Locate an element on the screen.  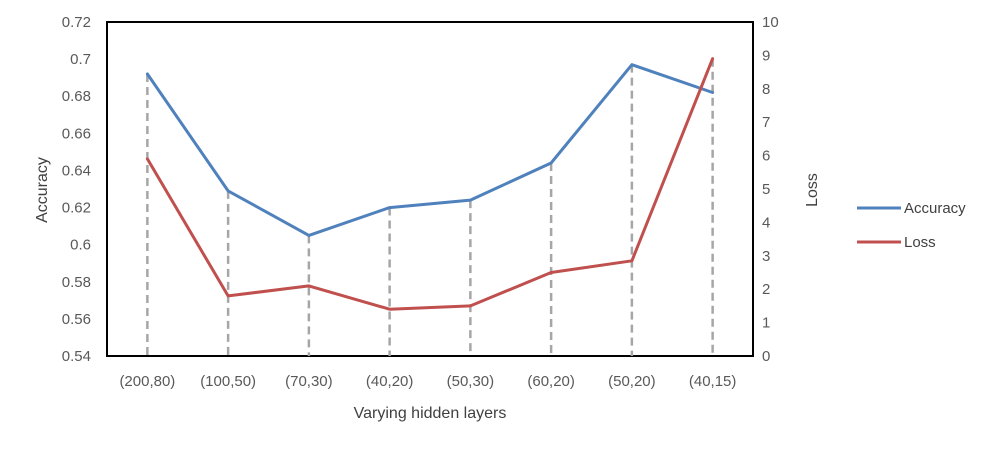
y2-tick-label: 4 is located at coordinates (766, 222).